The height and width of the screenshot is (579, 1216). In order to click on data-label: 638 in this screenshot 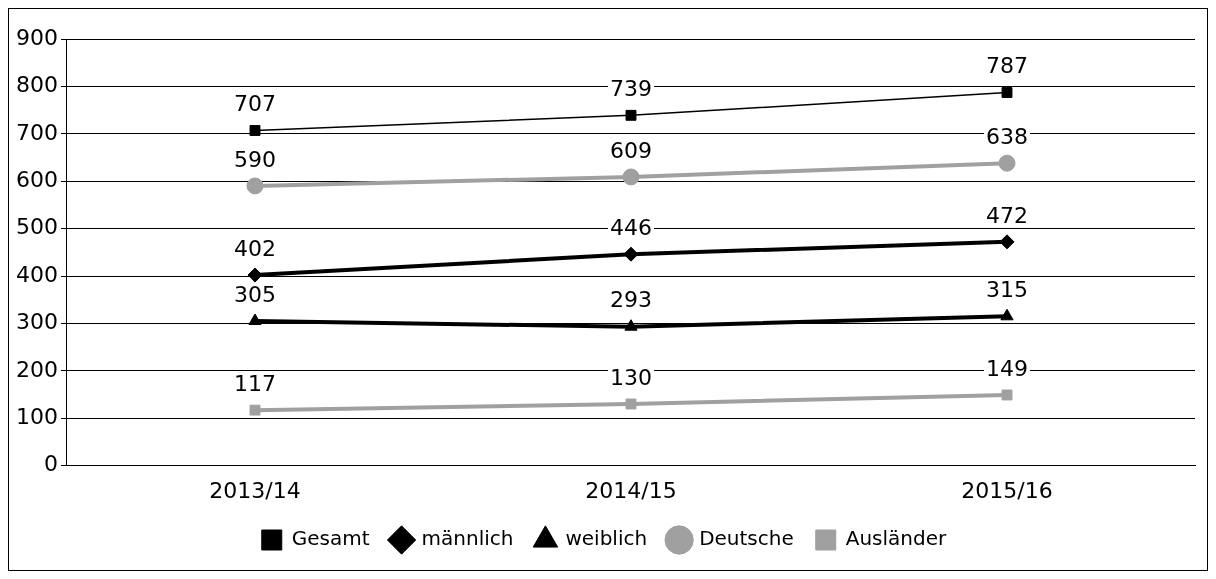, I will do `click(1007, 136)`.